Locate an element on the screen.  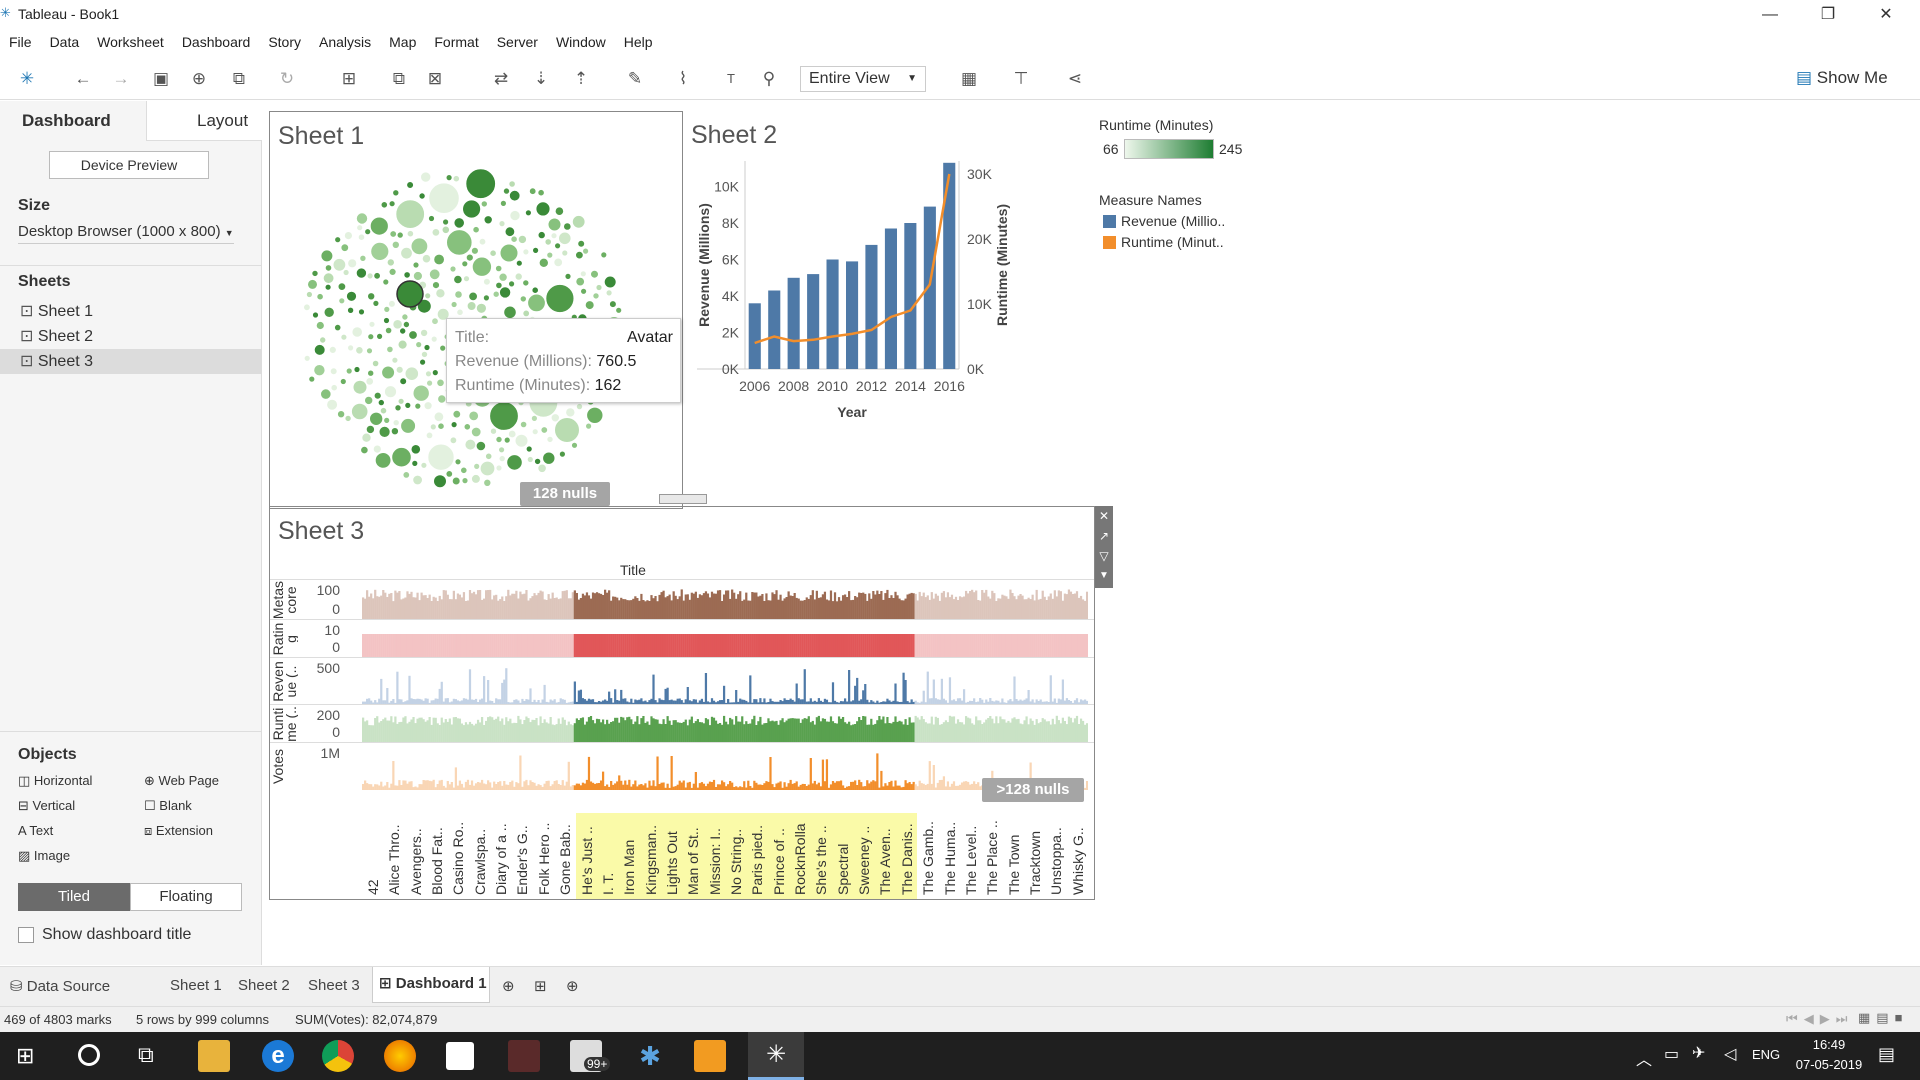
windows-start-icon: ⊞ is located at coordinates (25, 1055).